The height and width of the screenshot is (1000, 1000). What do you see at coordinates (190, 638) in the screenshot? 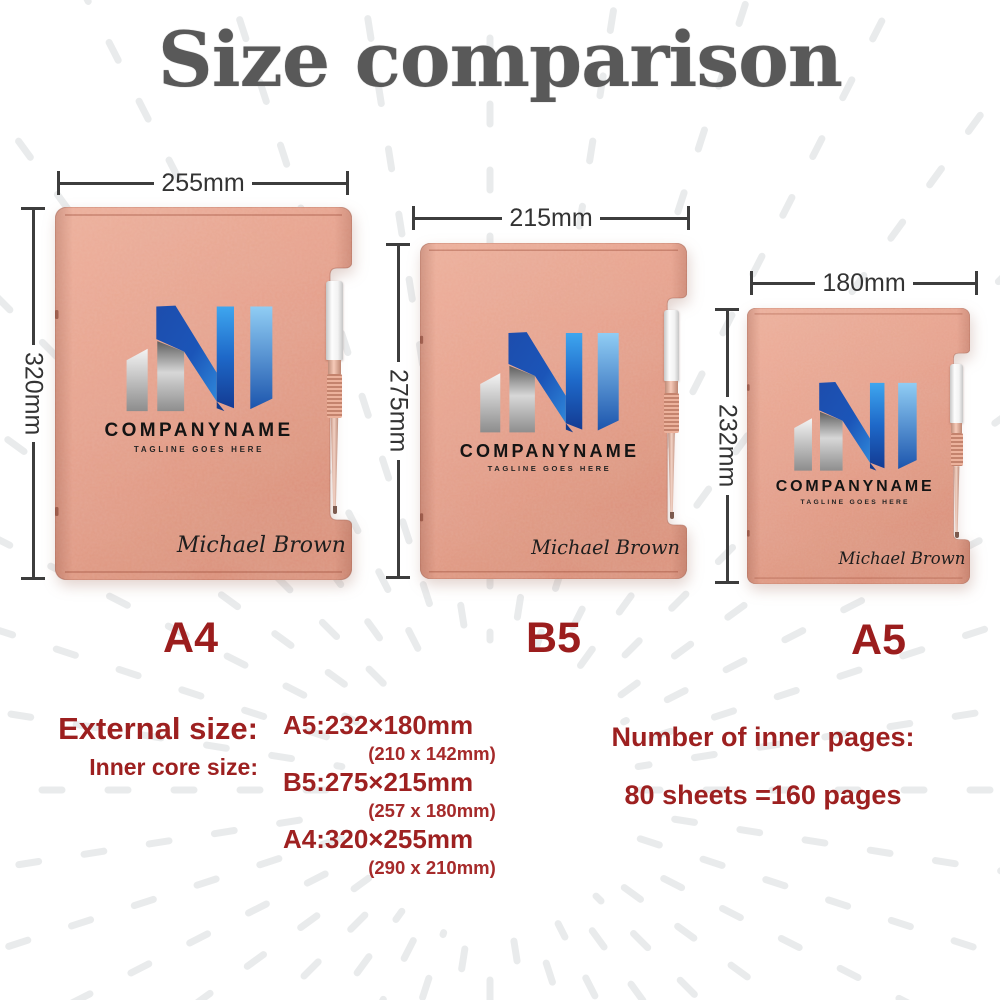
I see `a4-size-label: A4` at bounding box center [190, 638].